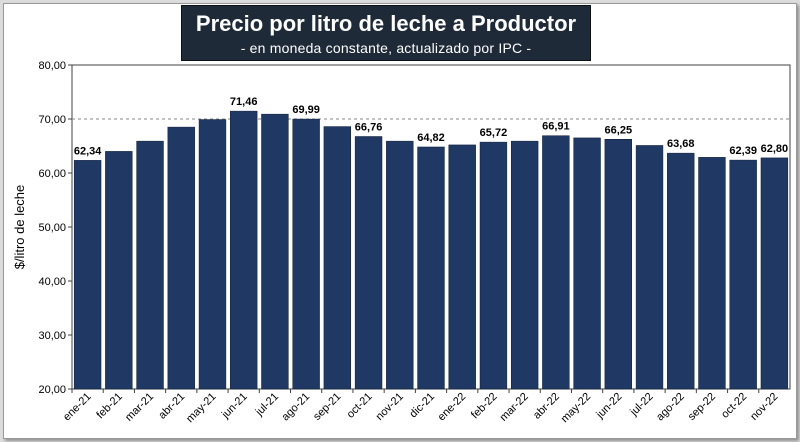 The height and width of the screenshot is (442, 800). What do you see at coordinates (52, 282) in the screenshot?
I see `y-tick-label: 40,00` at bounding box center [52, 282].